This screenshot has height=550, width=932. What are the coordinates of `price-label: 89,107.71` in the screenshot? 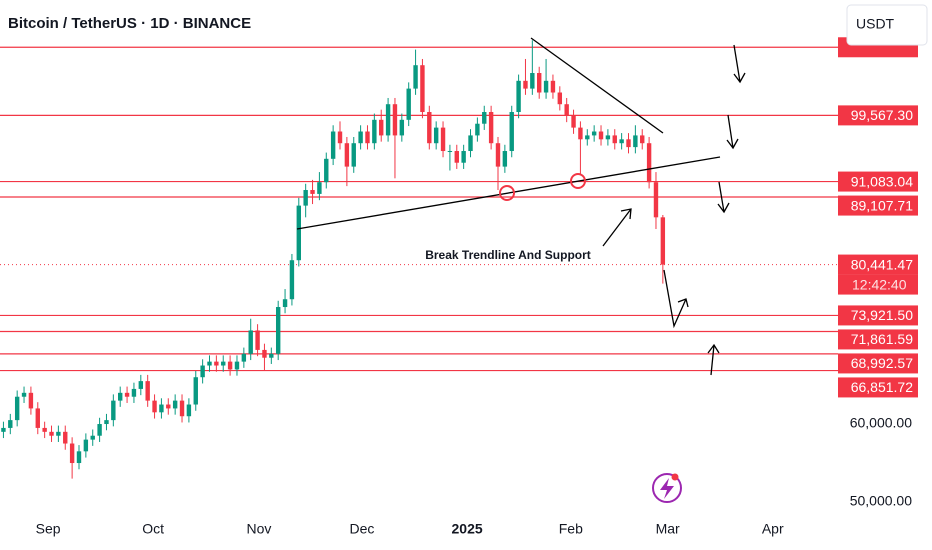 It's located at (882, 205).